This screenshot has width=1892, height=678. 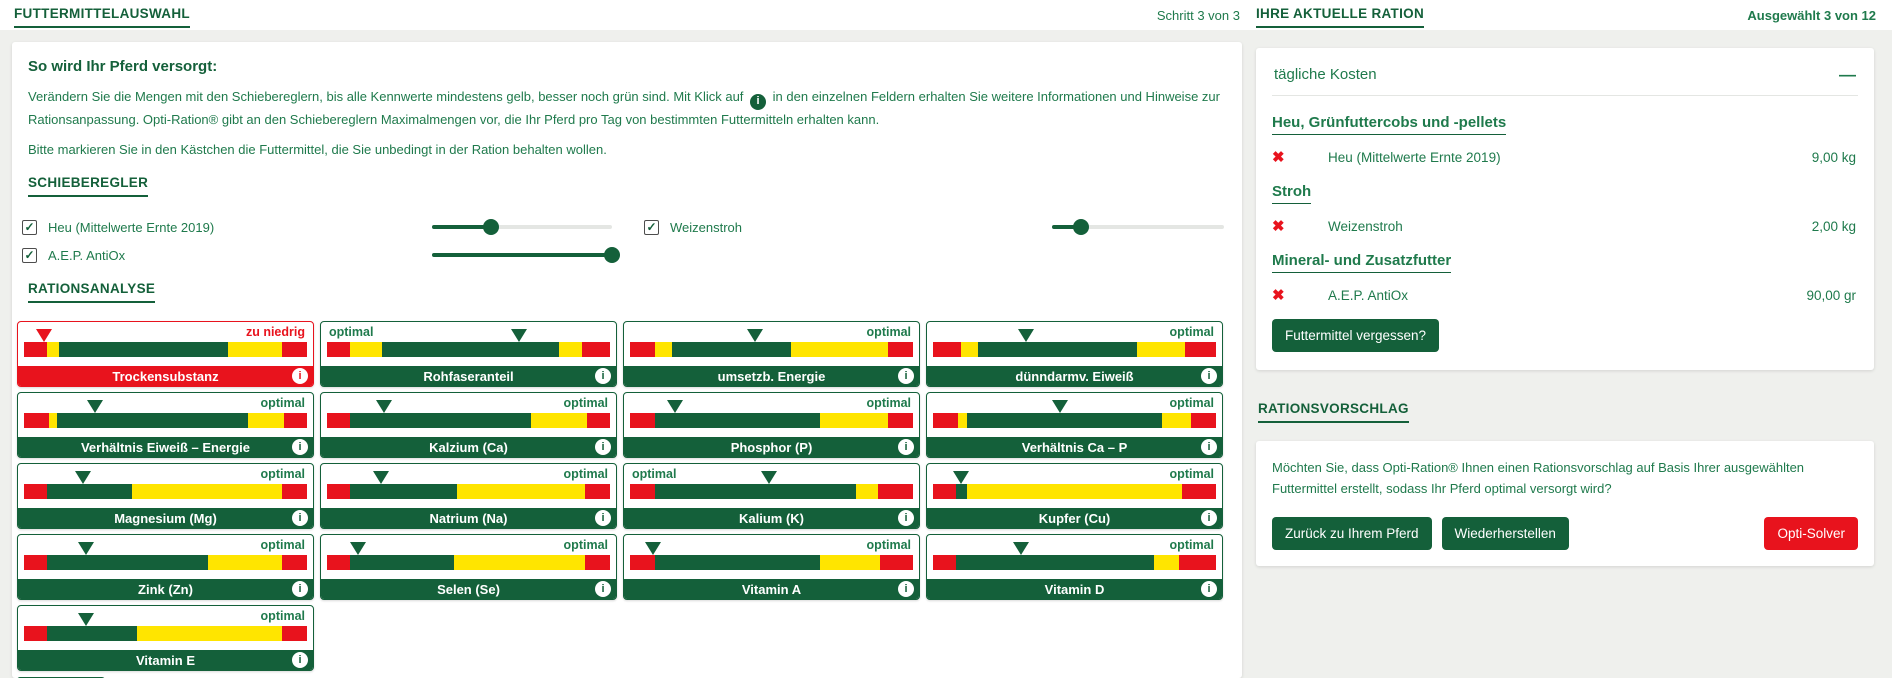 I want to click on ration-item-amount: 9,00 kg, so click(x=1833, y=157).